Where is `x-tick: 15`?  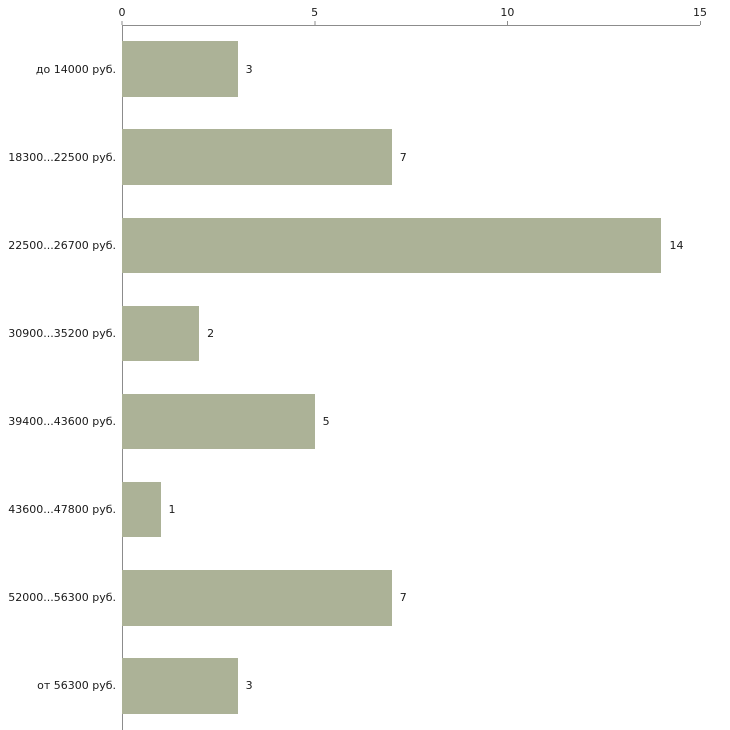
x-tick: 15 is located at coordinates (700, 16).